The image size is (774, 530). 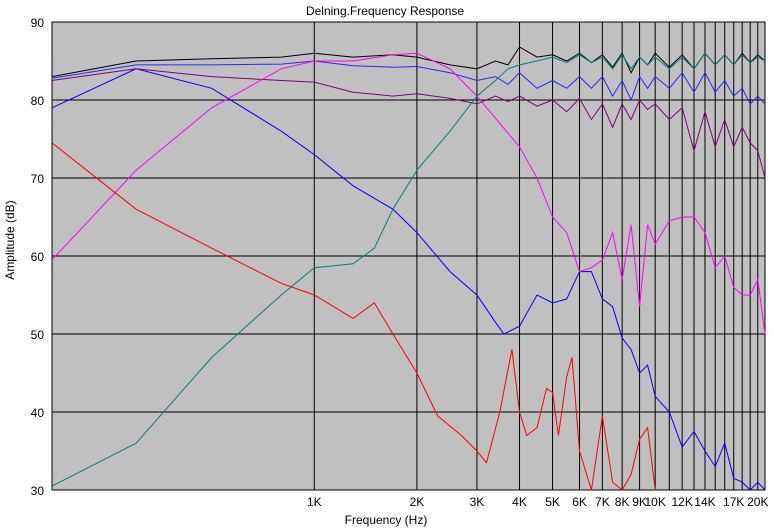 What do you see at coordinates (654, 502) in the screenshot?
I see `x-tick-label: 10K` at bounding box center [654, 502].